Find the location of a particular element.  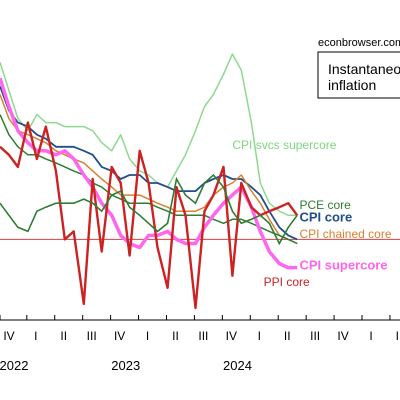

x-year-label: 2023 is located at coordinates (125, 365).